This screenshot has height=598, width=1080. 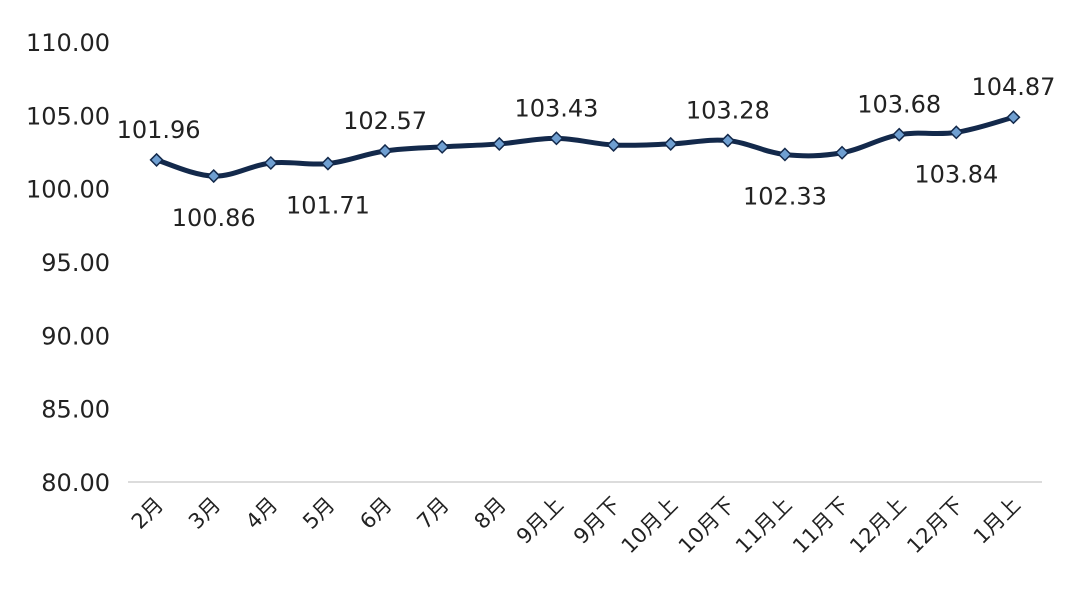 I want to click on x-tick-label: 11月上, so click(x=764, y=526).